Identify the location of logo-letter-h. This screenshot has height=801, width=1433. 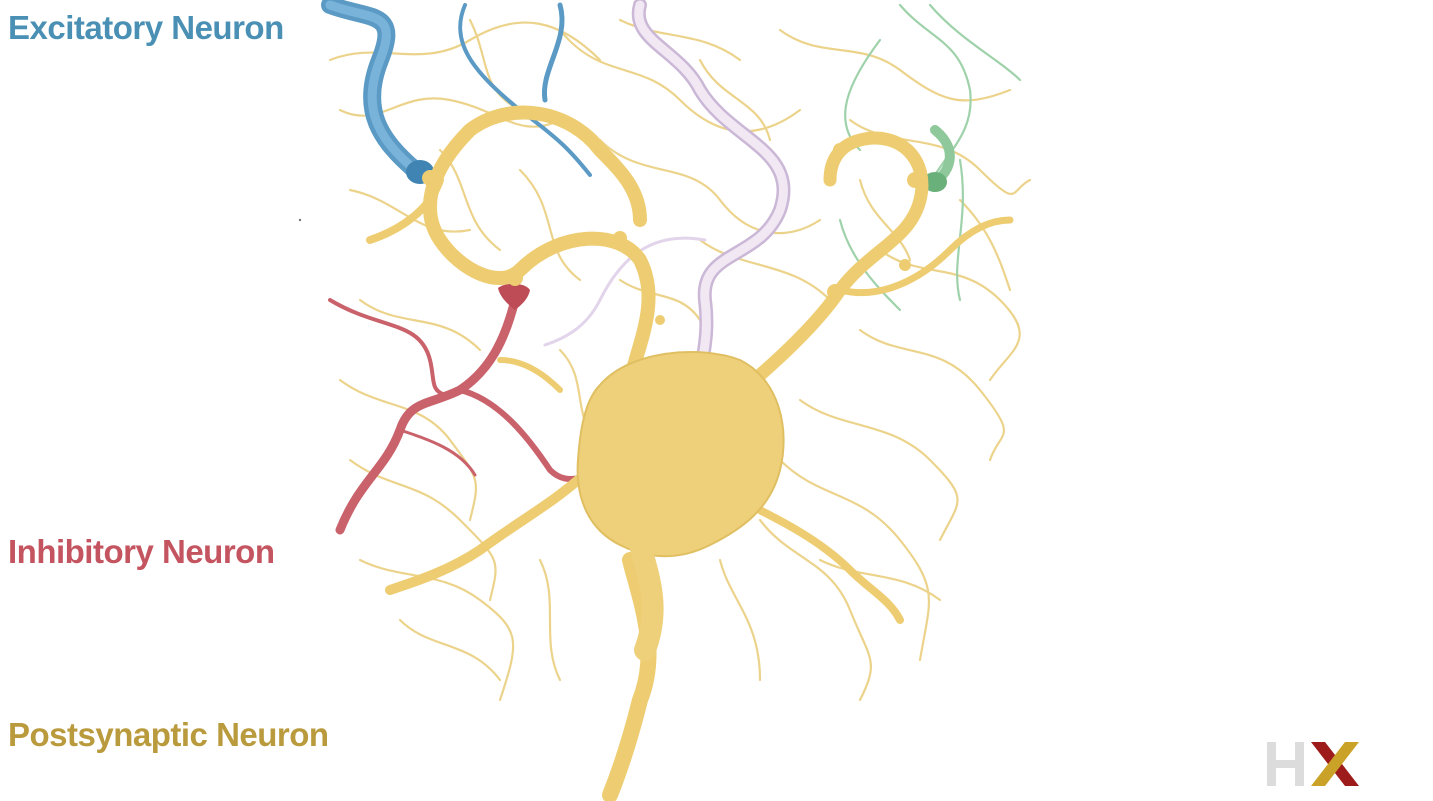
(1285, 764).